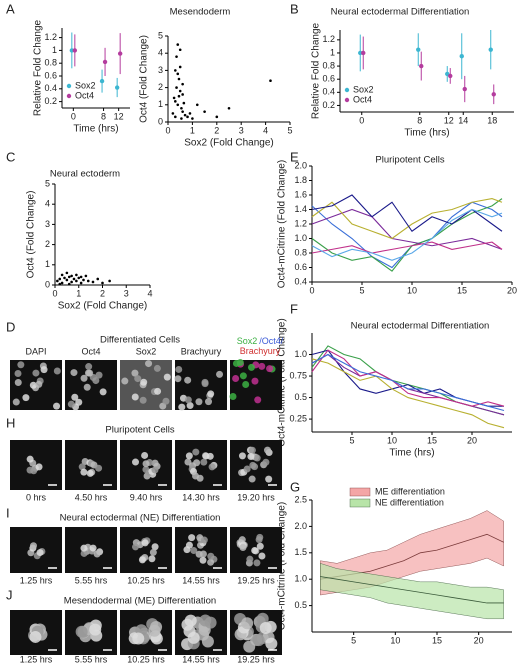 Image resolution: width=523 pixels, height=666 pixels. What do you see at coordinates (146, 659) in the screenshot?
I see `image-caption: 10.25 hrs` at bounding box center [146, 659].